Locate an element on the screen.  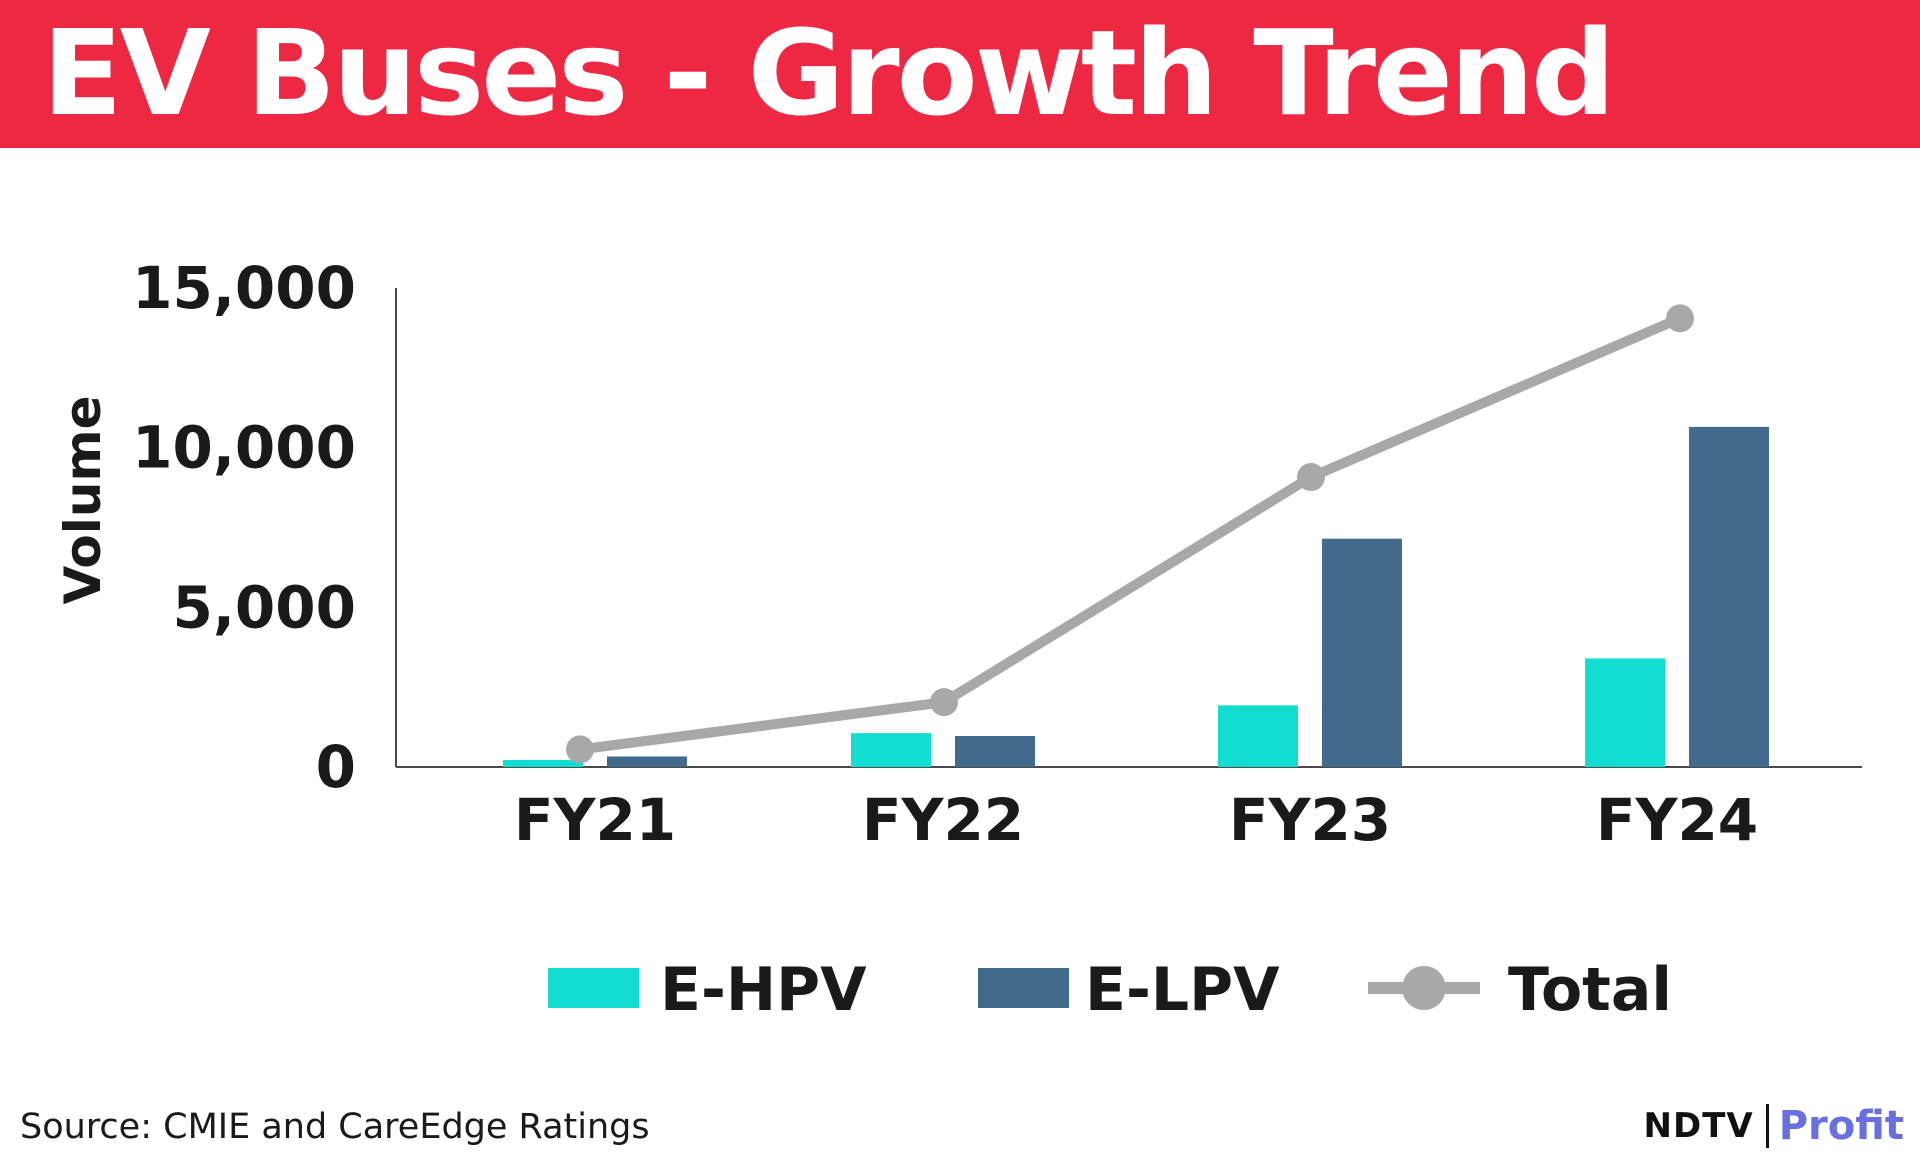
bar-e-lpv-fy23 is located at coordinates (1362, 652).